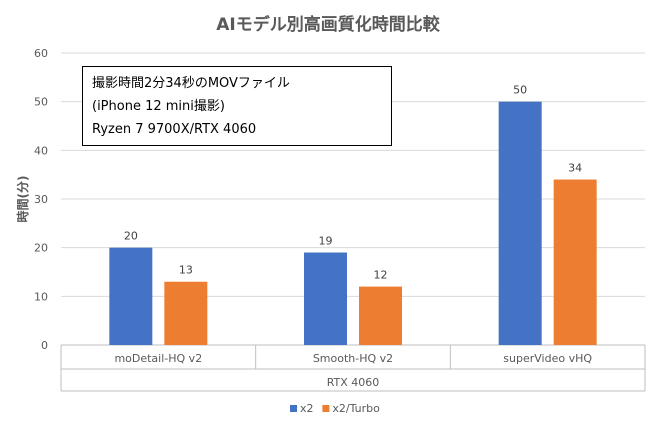 The height and width of the screenshot is (425, 657). What do you see at coordinates (356, 408) in the screenshot?
I see `legend-label: x2/Turbo` at bounding box center [356, 408].